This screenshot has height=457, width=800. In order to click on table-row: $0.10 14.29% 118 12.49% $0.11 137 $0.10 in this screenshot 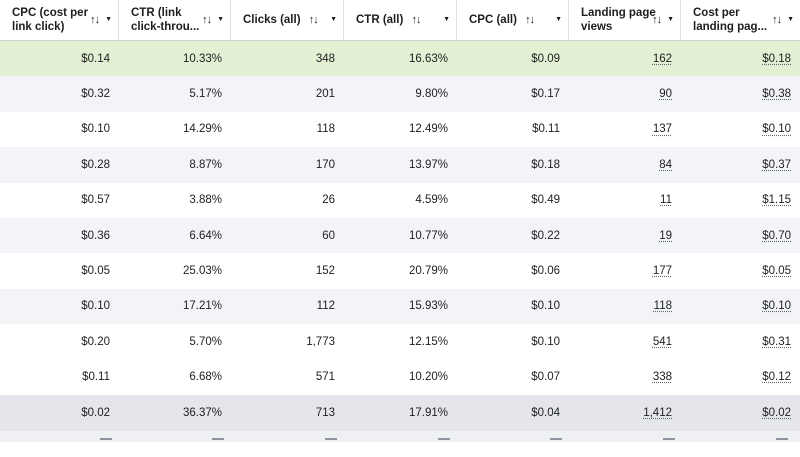, I will do `click(400, 129)`.